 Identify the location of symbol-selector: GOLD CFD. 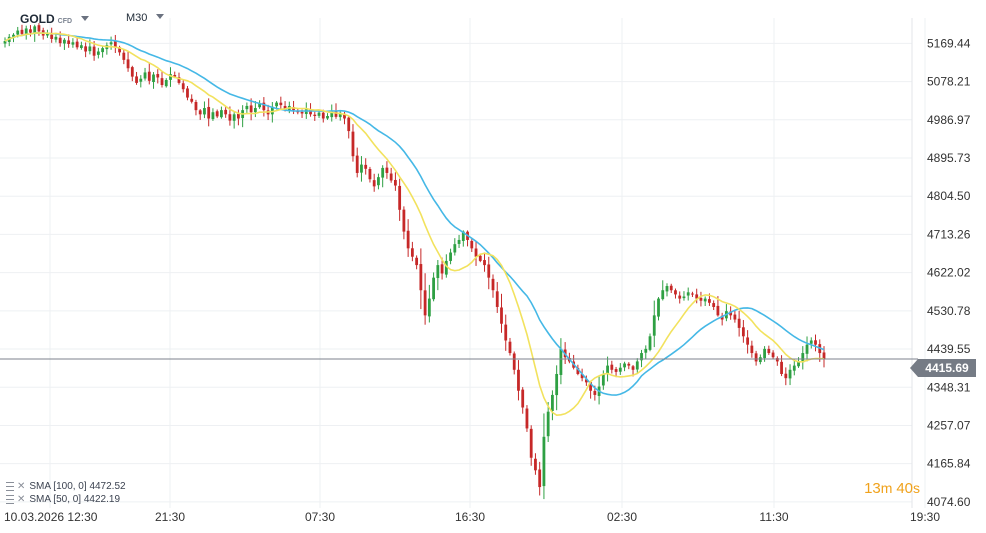
(55, 19).